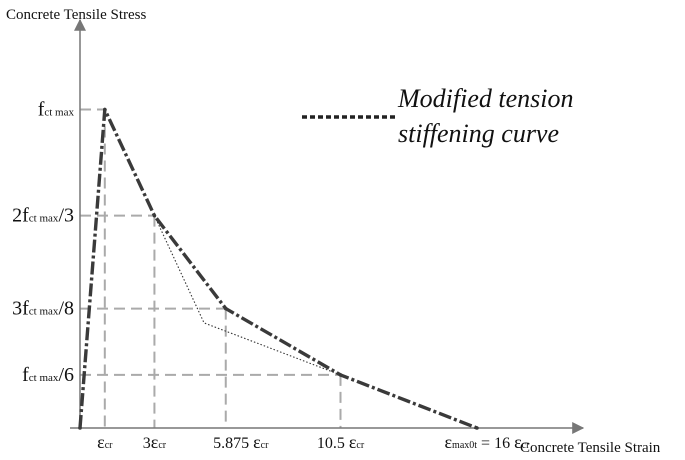 This screenshot has width=685, height=460. What do you see at coordinates (105, 442) in the screenshot?
I see `x-tick-label-0: εcr` at bounding box center [105, 442].